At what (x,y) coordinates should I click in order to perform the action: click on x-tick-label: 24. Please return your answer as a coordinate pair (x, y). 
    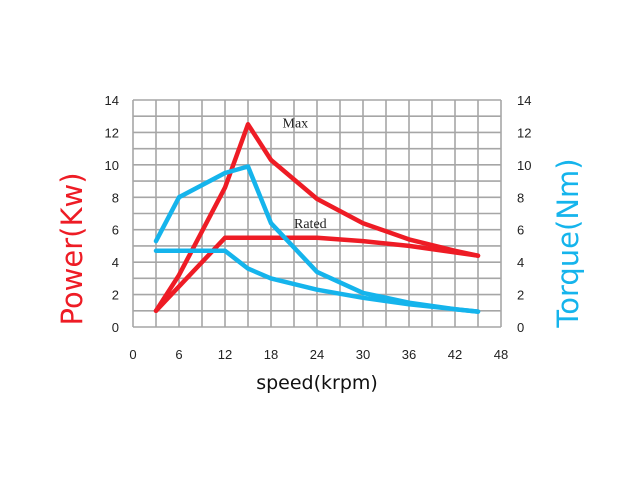
    Looking at the image, I should click on (317, 354).